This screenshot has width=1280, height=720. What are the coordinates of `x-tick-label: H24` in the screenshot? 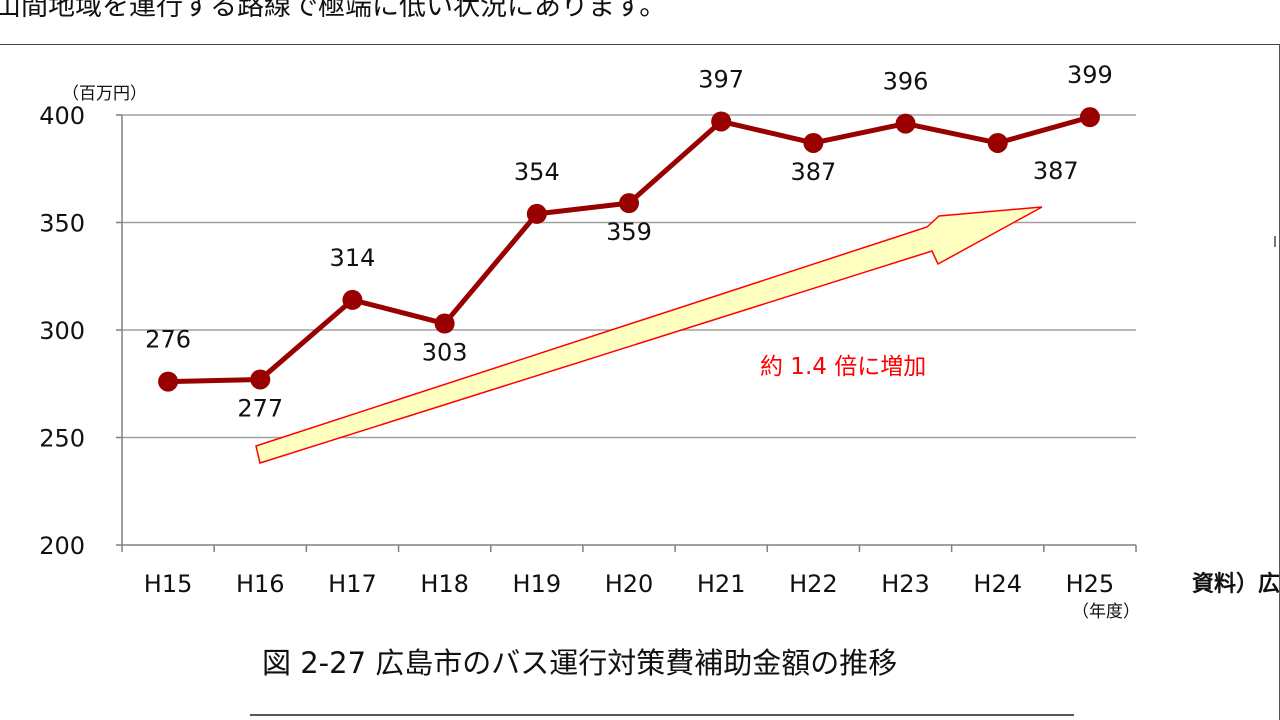 It's located at (997, 584).